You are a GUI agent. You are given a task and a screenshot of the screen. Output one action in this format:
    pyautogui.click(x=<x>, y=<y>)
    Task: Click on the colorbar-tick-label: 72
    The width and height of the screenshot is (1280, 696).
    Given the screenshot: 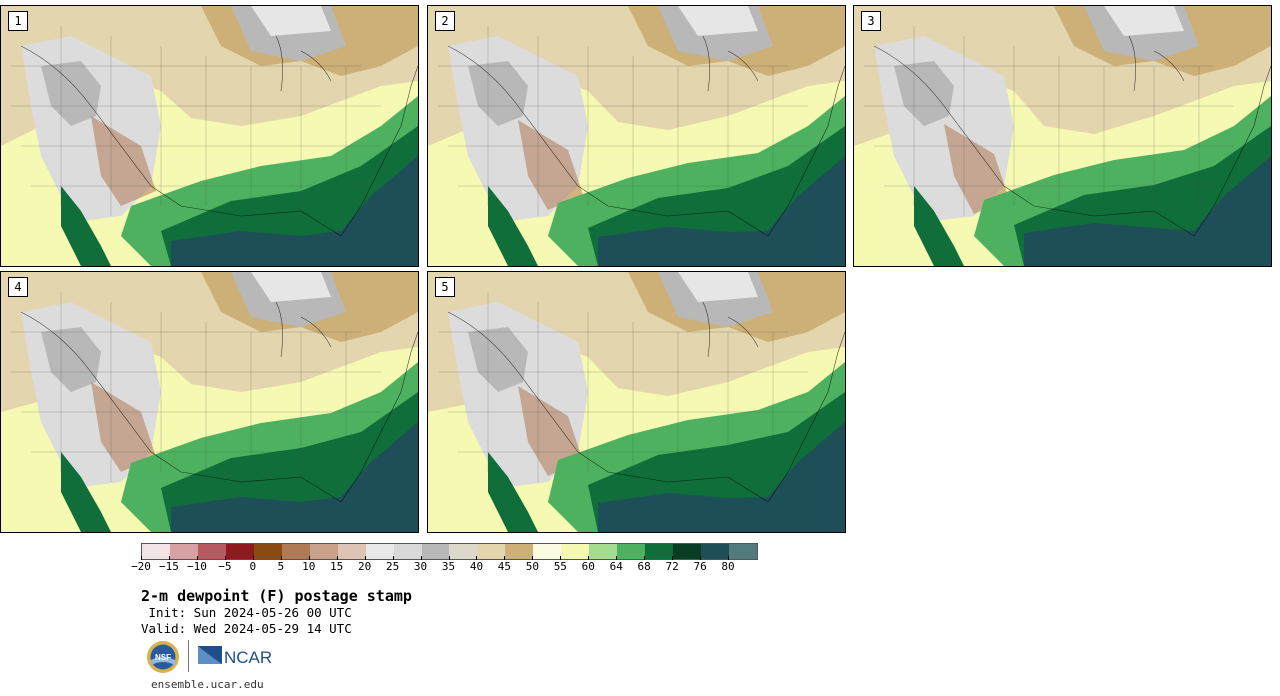 What is the action you would take?
    pyautogui.click(x=672, y=566)
    